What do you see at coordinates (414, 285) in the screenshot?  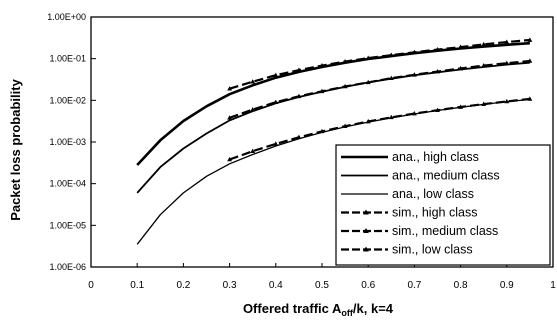 I see `x-tick-label: 0.7` at bounding box center [414, 285].